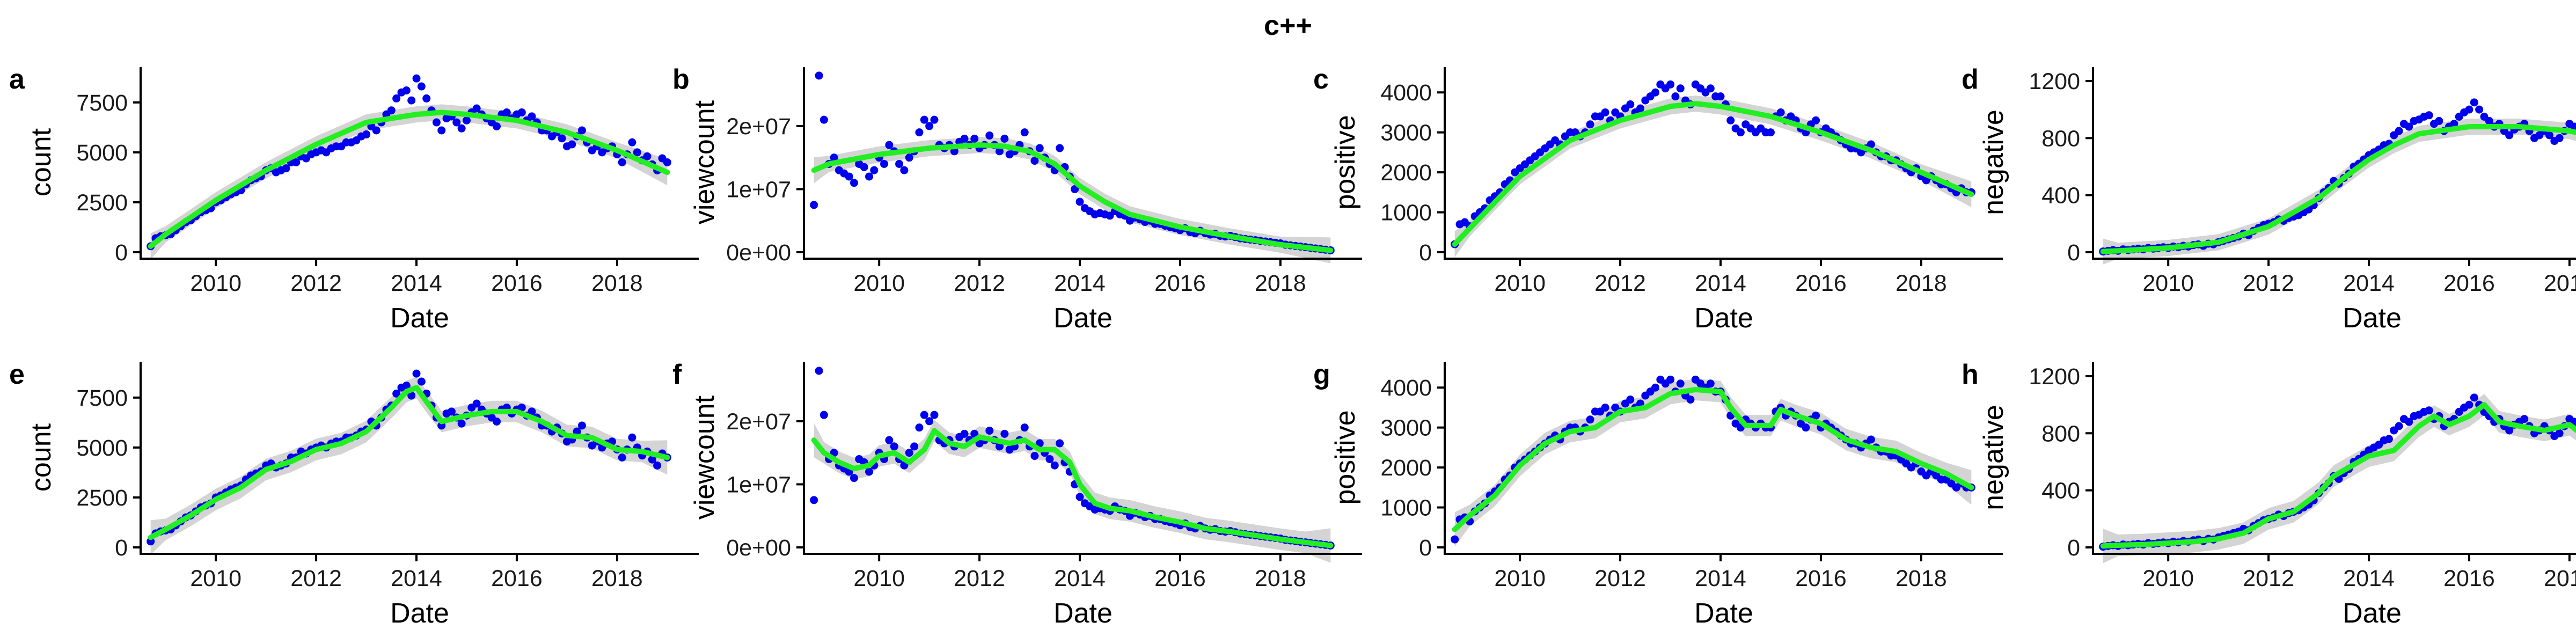 The image size is (2576, 644). I want to click on y-tick-label: 2000, so click(1406, 468).